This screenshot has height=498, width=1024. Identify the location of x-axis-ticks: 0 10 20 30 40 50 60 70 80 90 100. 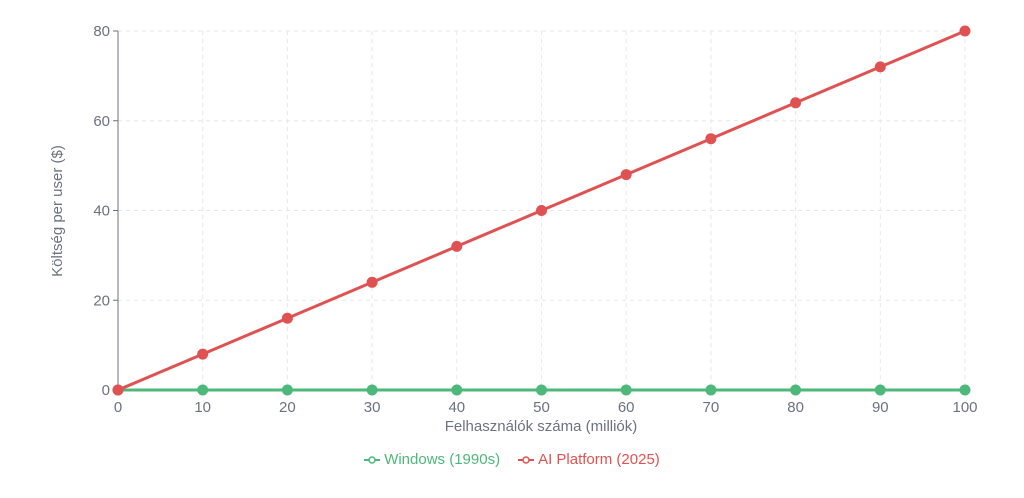
(546, 403).